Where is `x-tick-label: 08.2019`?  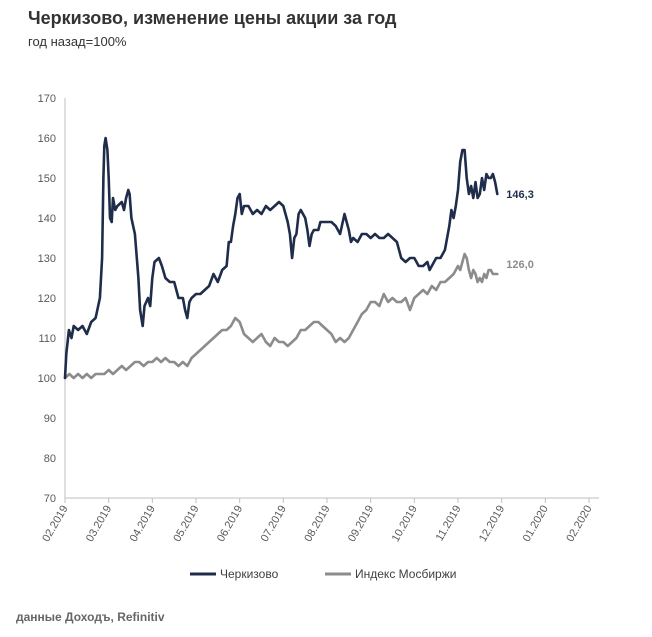 x-tick-label: 08.2019 is located at coordinates (317, 524).